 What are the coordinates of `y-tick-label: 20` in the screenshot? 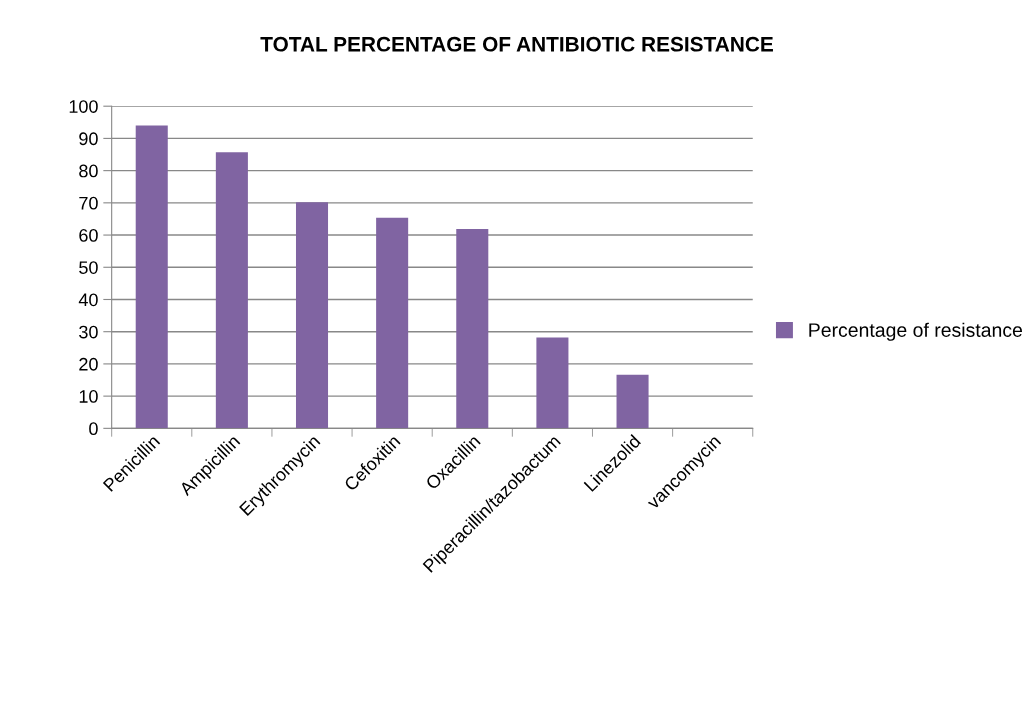 It's located at (88, 364).